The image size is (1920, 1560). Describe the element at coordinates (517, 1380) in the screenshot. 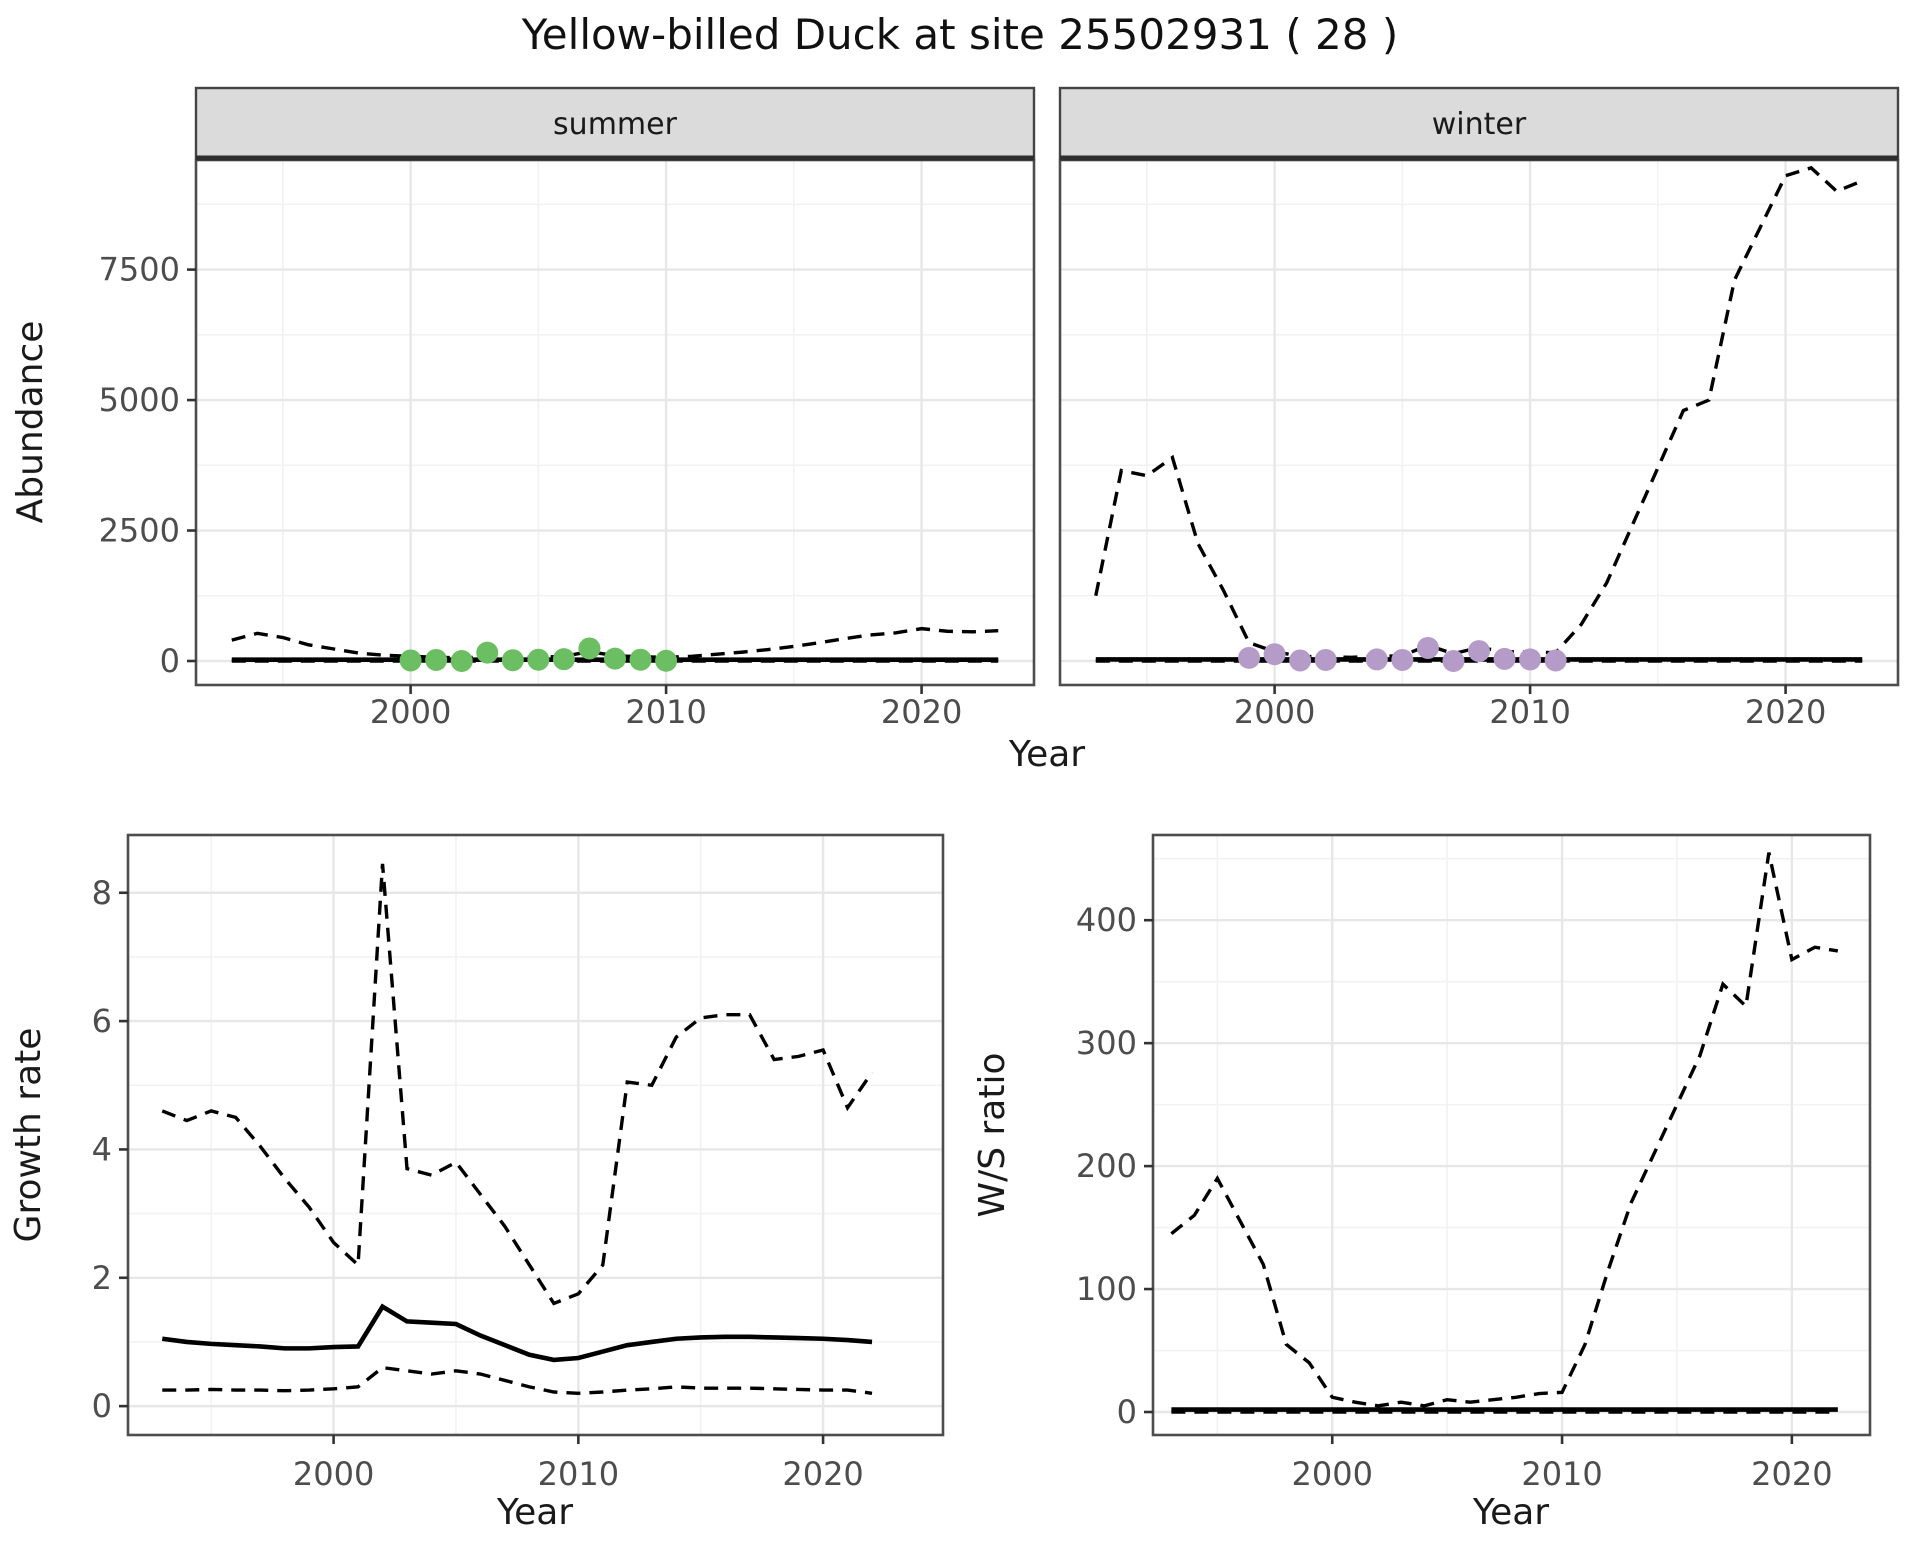

I see `growth_rate-lower-ci-line` at that location.